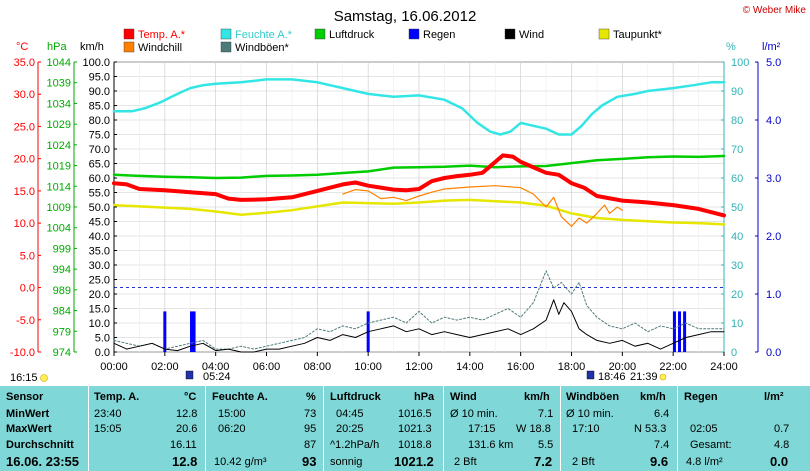 Image resolution: width=810 pixels, height=471 pixels. I want to click on pressure-tick-label: 1019, so click(59, 167).